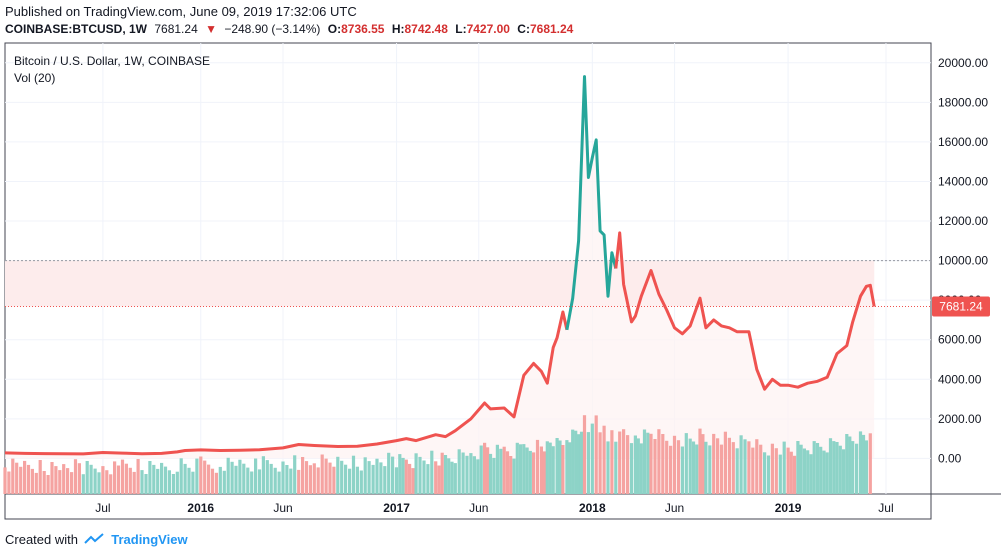  I want to click on volume-legend: Vol (20), so click(34, 78).